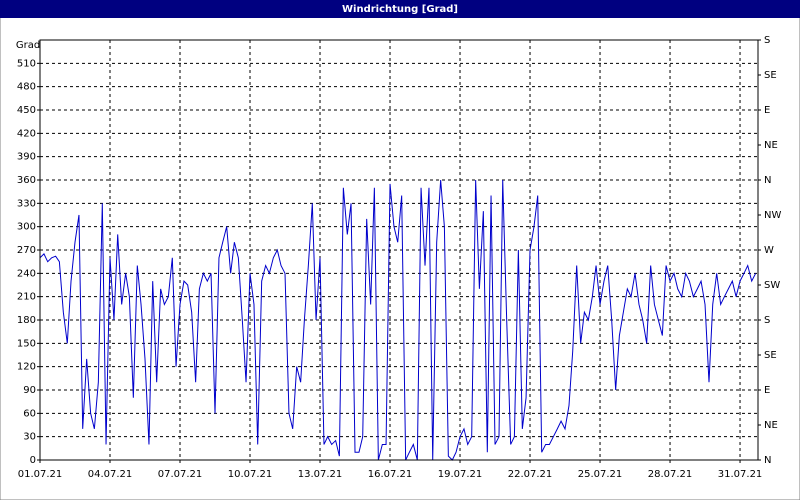 Image resolution: width=800 pixels, height=500 pixels. What do you see at coordinates (40, 474) in the screenshot?
I see `x-tick-label: 01.07.21` at bounding box center [40, 474].